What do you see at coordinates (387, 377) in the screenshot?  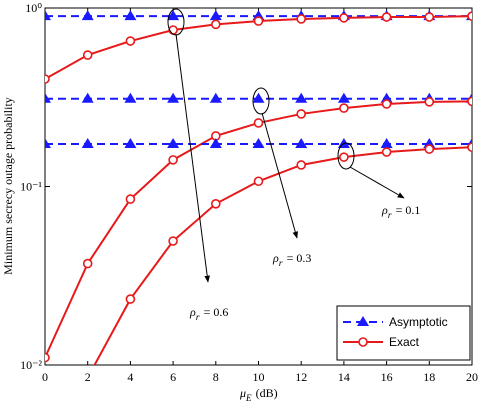 I see `x-tick-label: 16` at bounding box center [387, 377].